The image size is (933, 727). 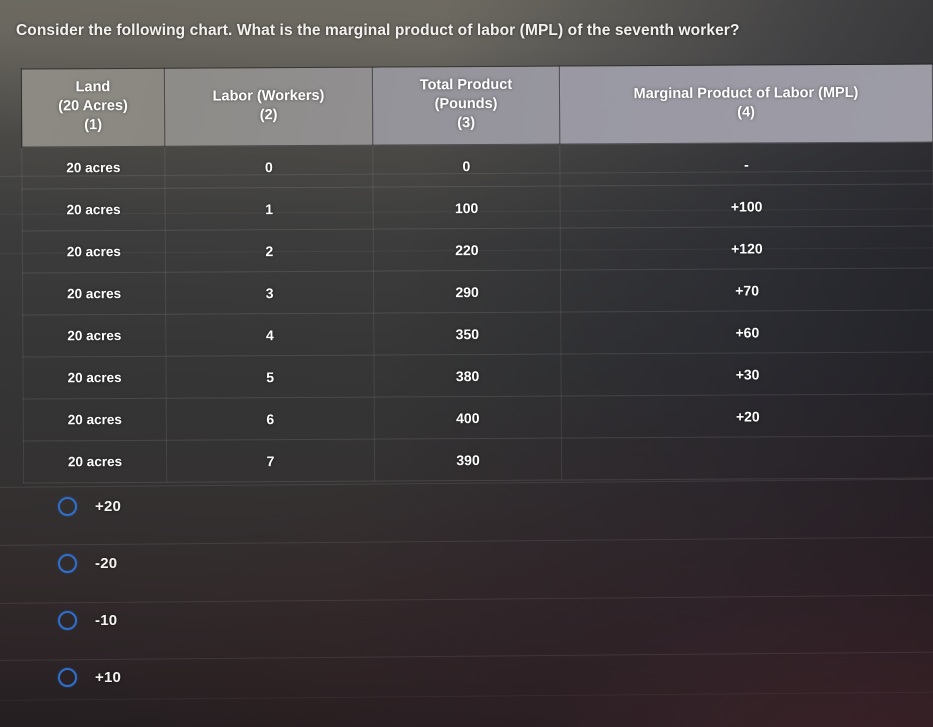 I want to click on cell-labor: 7, so click(x=270, y=461).